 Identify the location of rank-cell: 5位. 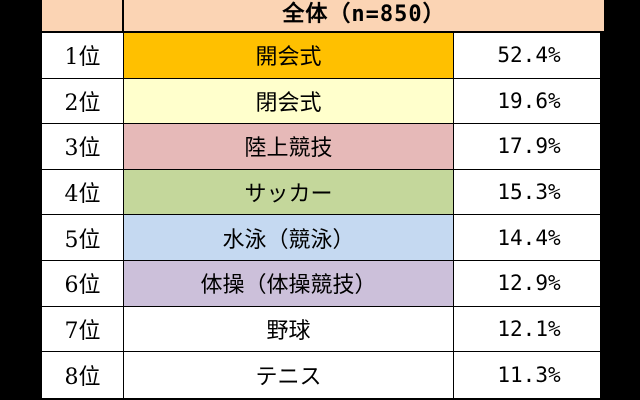
(83, 238).